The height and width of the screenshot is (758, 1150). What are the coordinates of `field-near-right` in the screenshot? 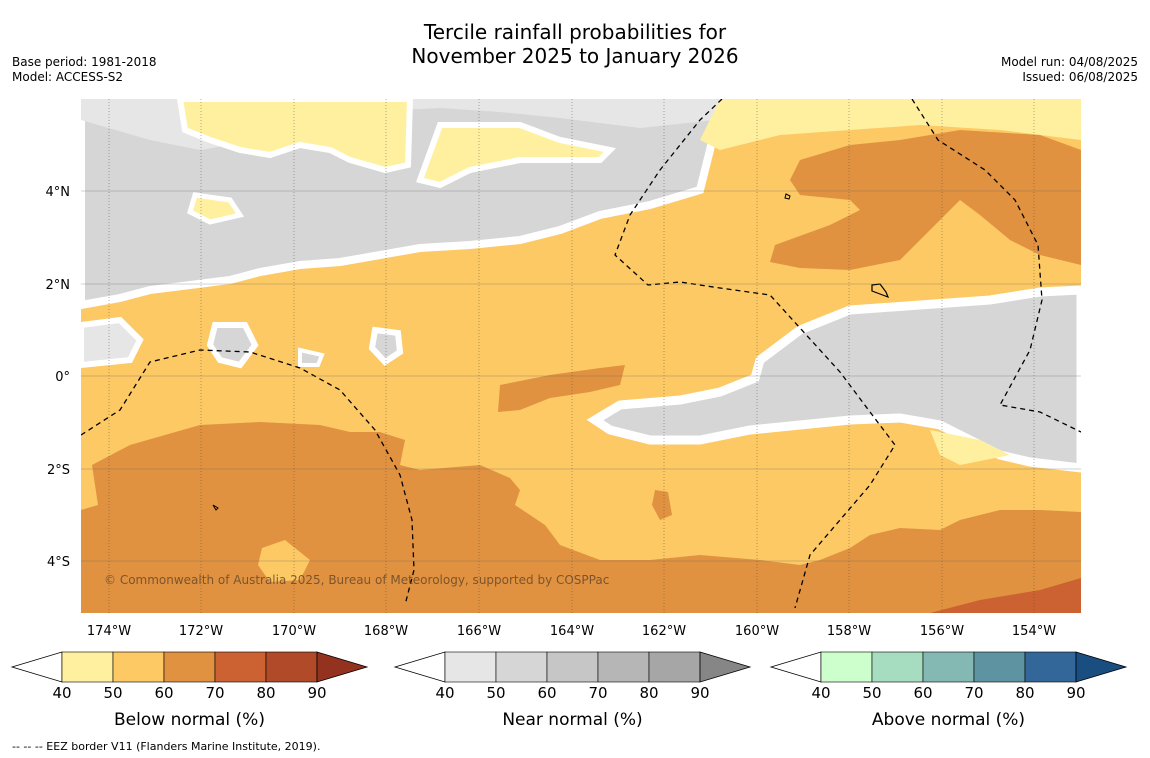 It's located at (833, 379).